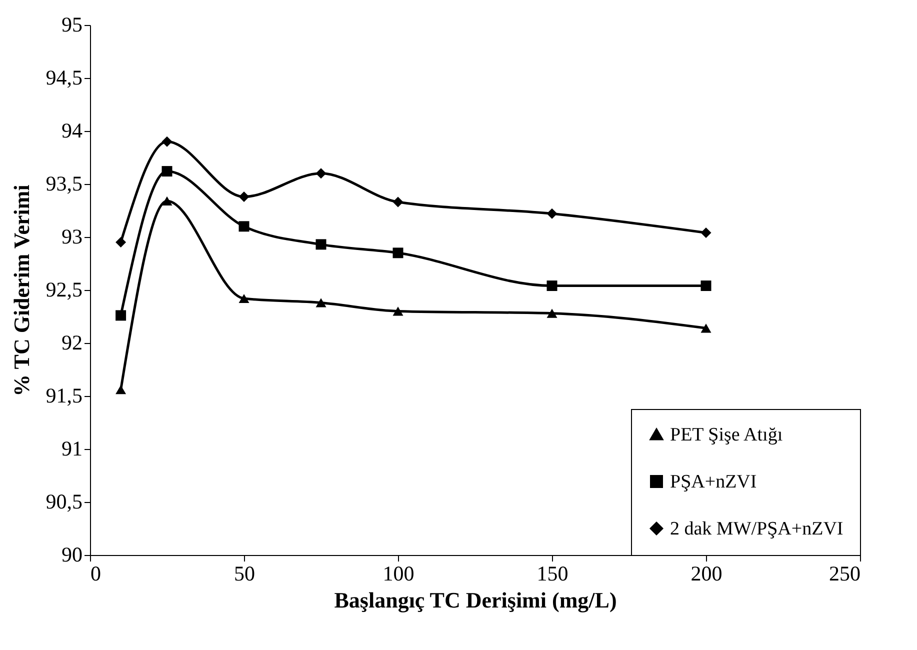 This screenshot has height=650, width=917. Describe the element at coordinates (72, 236) in the screenshot. I see `y-tick-label: 93` at that location.